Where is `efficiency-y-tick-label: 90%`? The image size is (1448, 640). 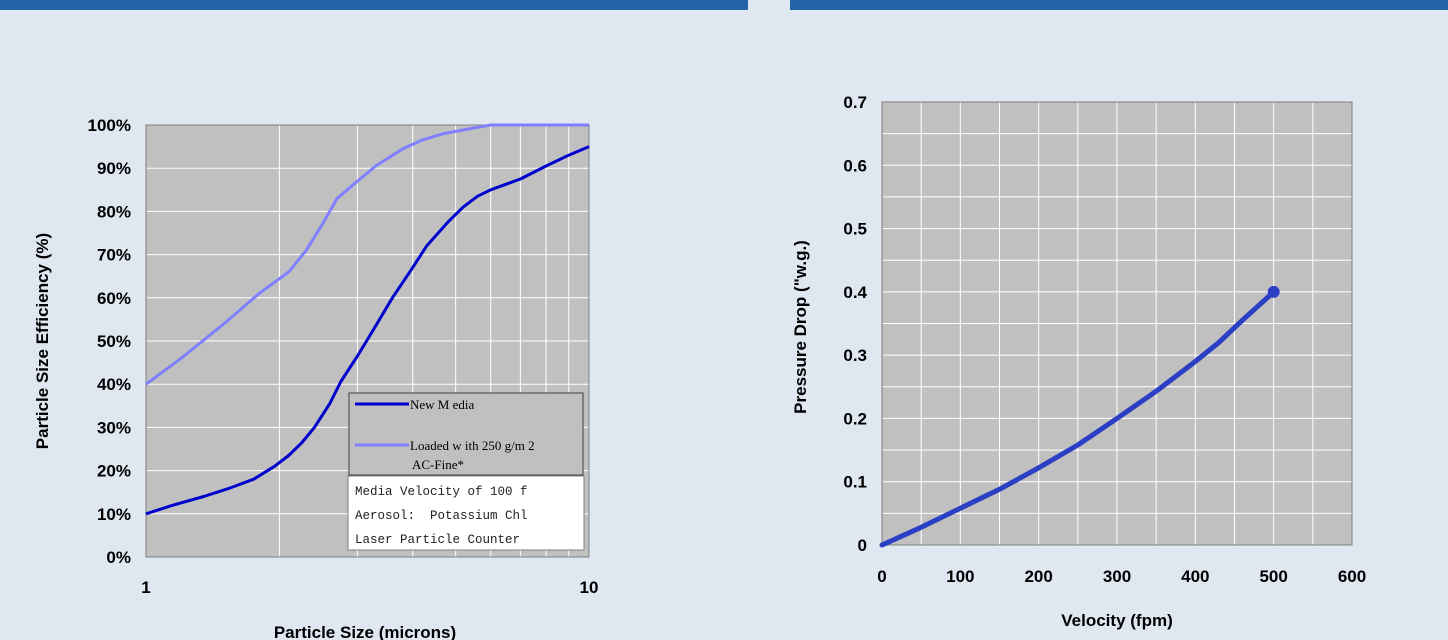
efficiency-y-tick-label: 90% is located at coordinates (114, 168).